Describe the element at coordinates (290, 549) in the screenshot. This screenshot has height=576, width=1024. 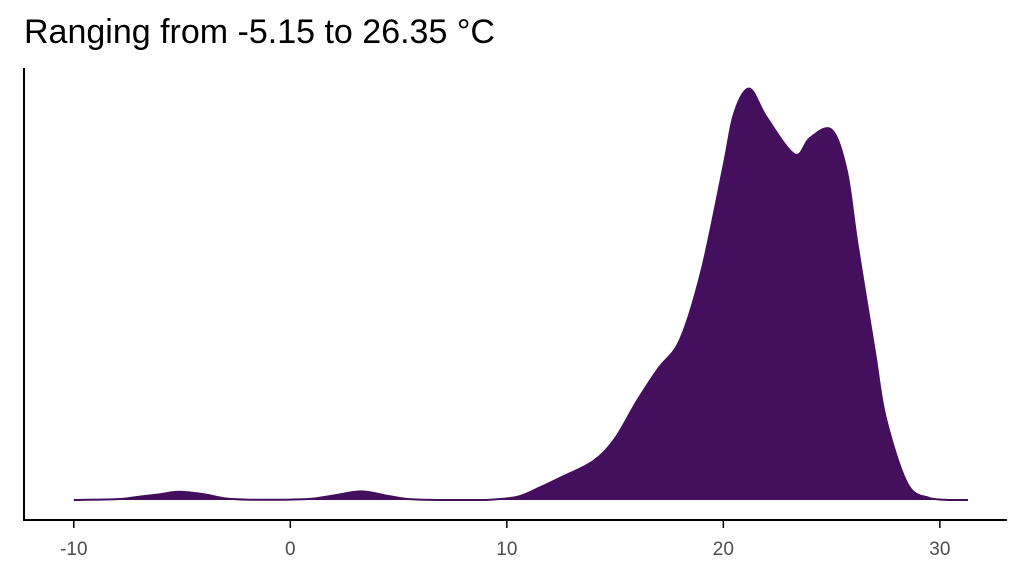
I see `x-tick-label: 0` at that location.